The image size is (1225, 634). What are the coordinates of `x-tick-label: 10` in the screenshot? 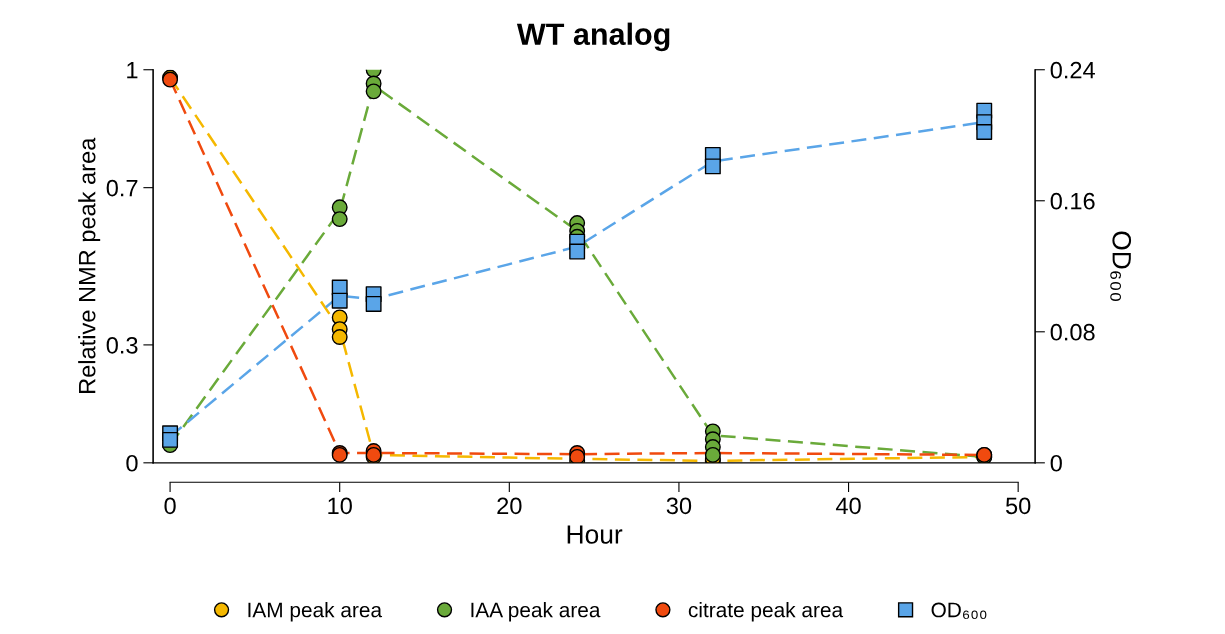 It's located at (340, 506).